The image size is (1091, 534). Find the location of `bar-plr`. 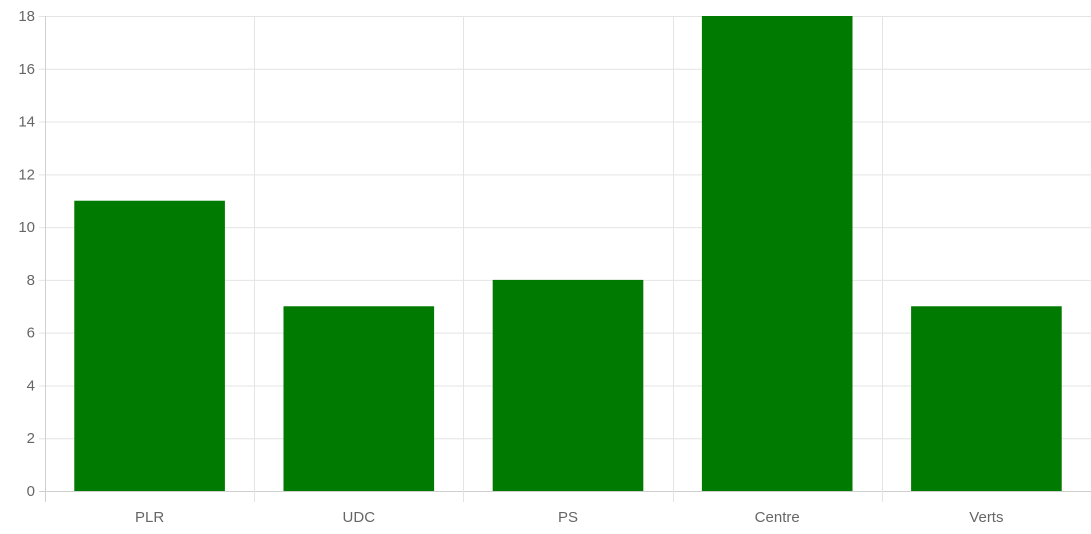

bar-plr is located at coordinates (149, 345).